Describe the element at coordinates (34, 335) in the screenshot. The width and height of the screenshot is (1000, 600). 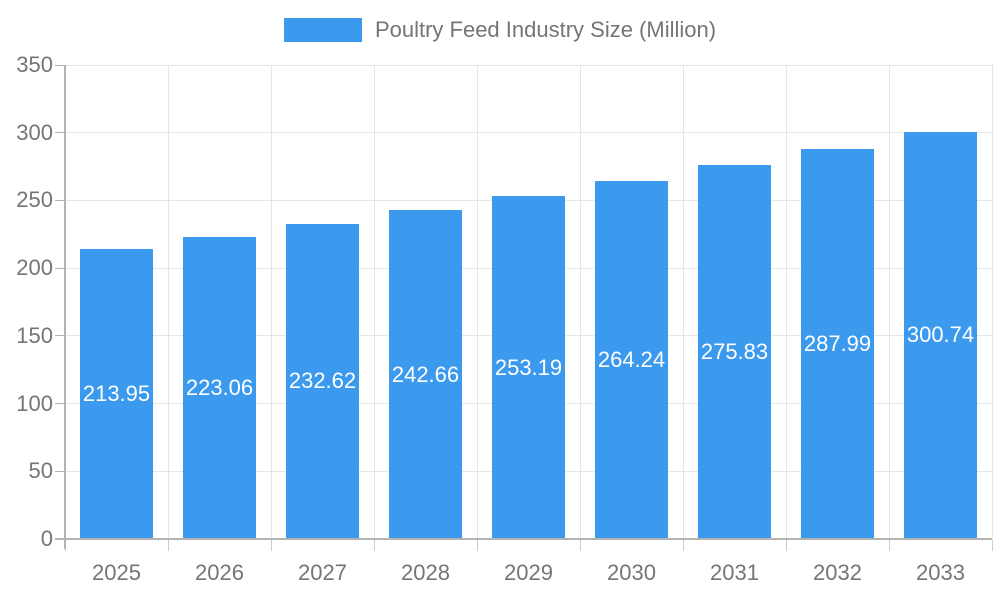
I see `y-axis-tick-label: 150` at that location.